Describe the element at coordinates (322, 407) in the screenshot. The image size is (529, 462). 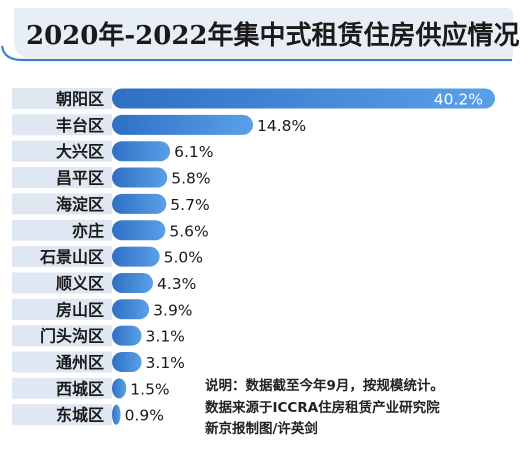
I see `note-line-source: 数据来源于ICCRA住房租赁产业研究院` at that location.